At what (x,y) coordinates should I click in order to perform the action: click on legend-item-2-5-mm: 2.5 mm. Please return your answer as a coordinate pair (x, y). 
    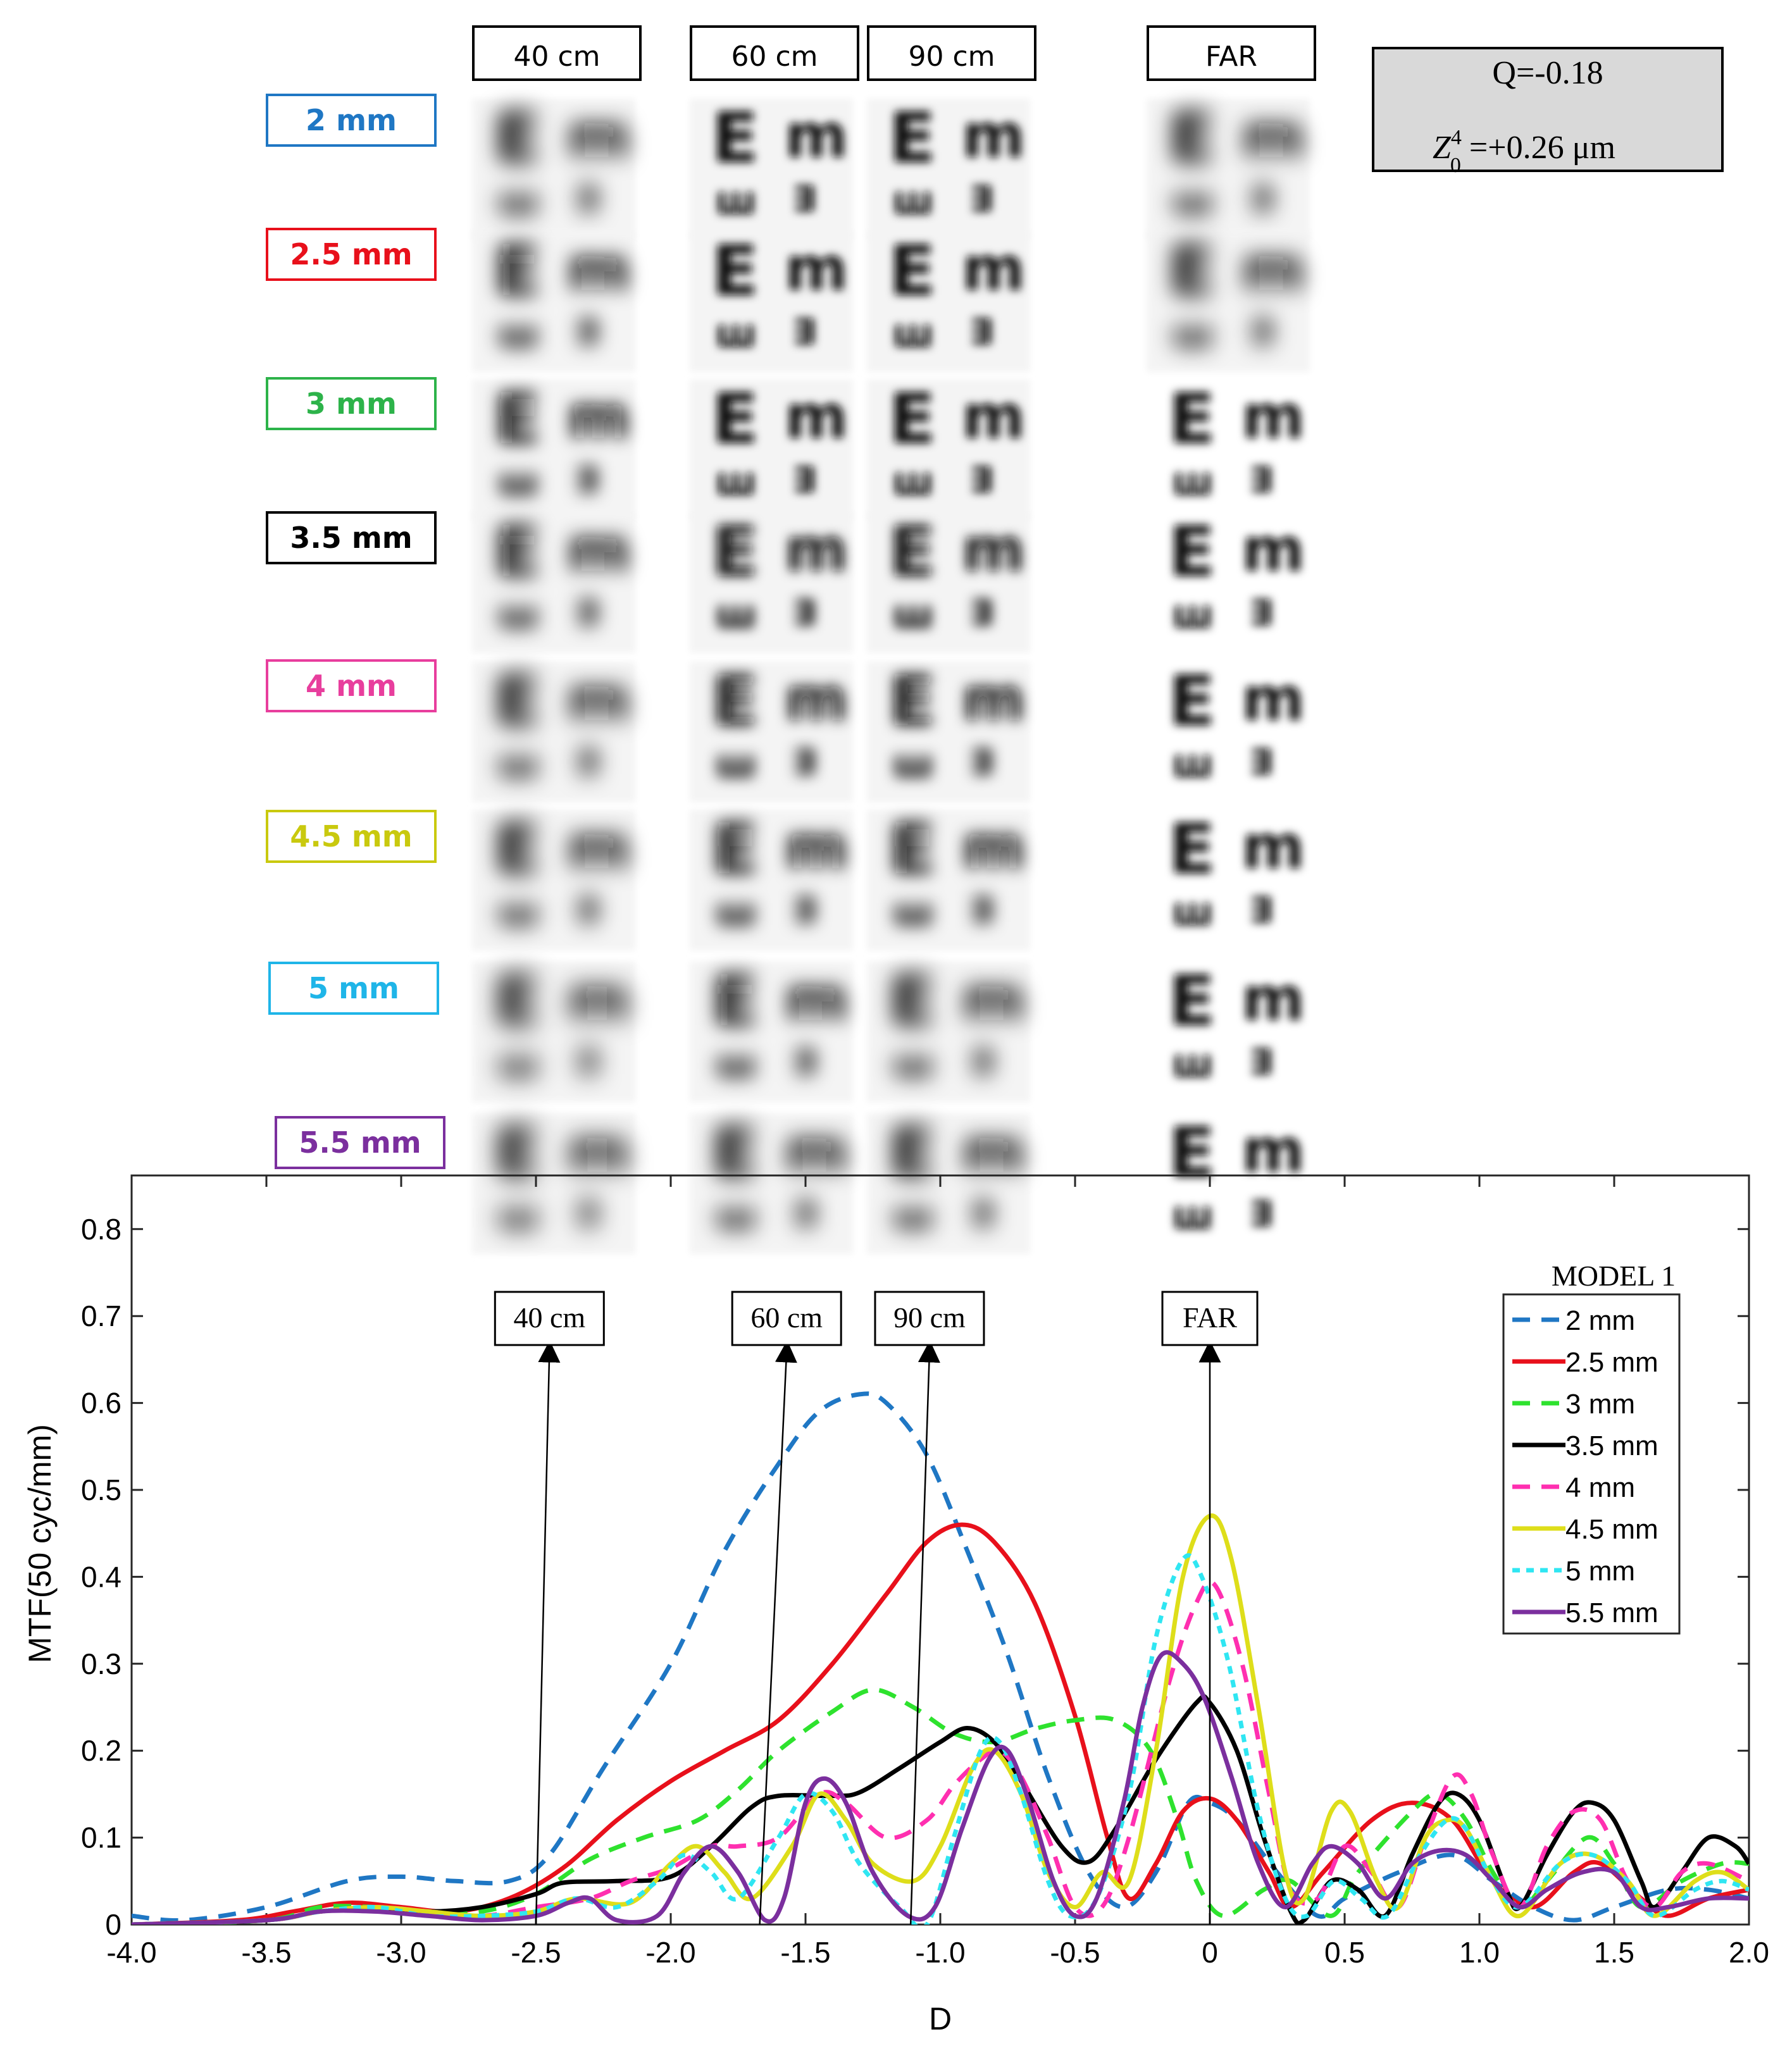
    Looking at the image, I should click on (1585, 1362).